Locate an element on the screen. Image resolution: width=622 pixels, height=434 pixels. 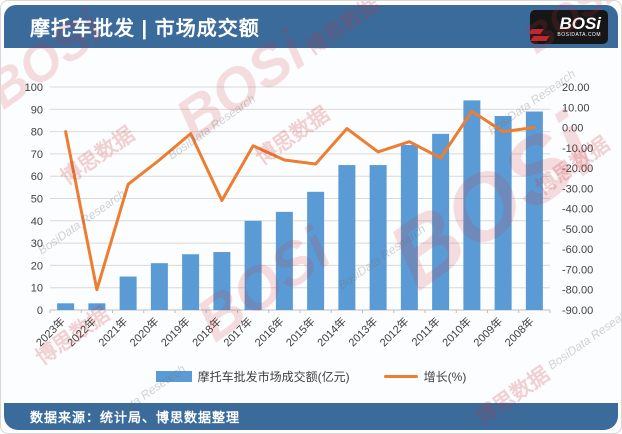
x-axis-label: 2012年 is located at coordinates (394, 331).